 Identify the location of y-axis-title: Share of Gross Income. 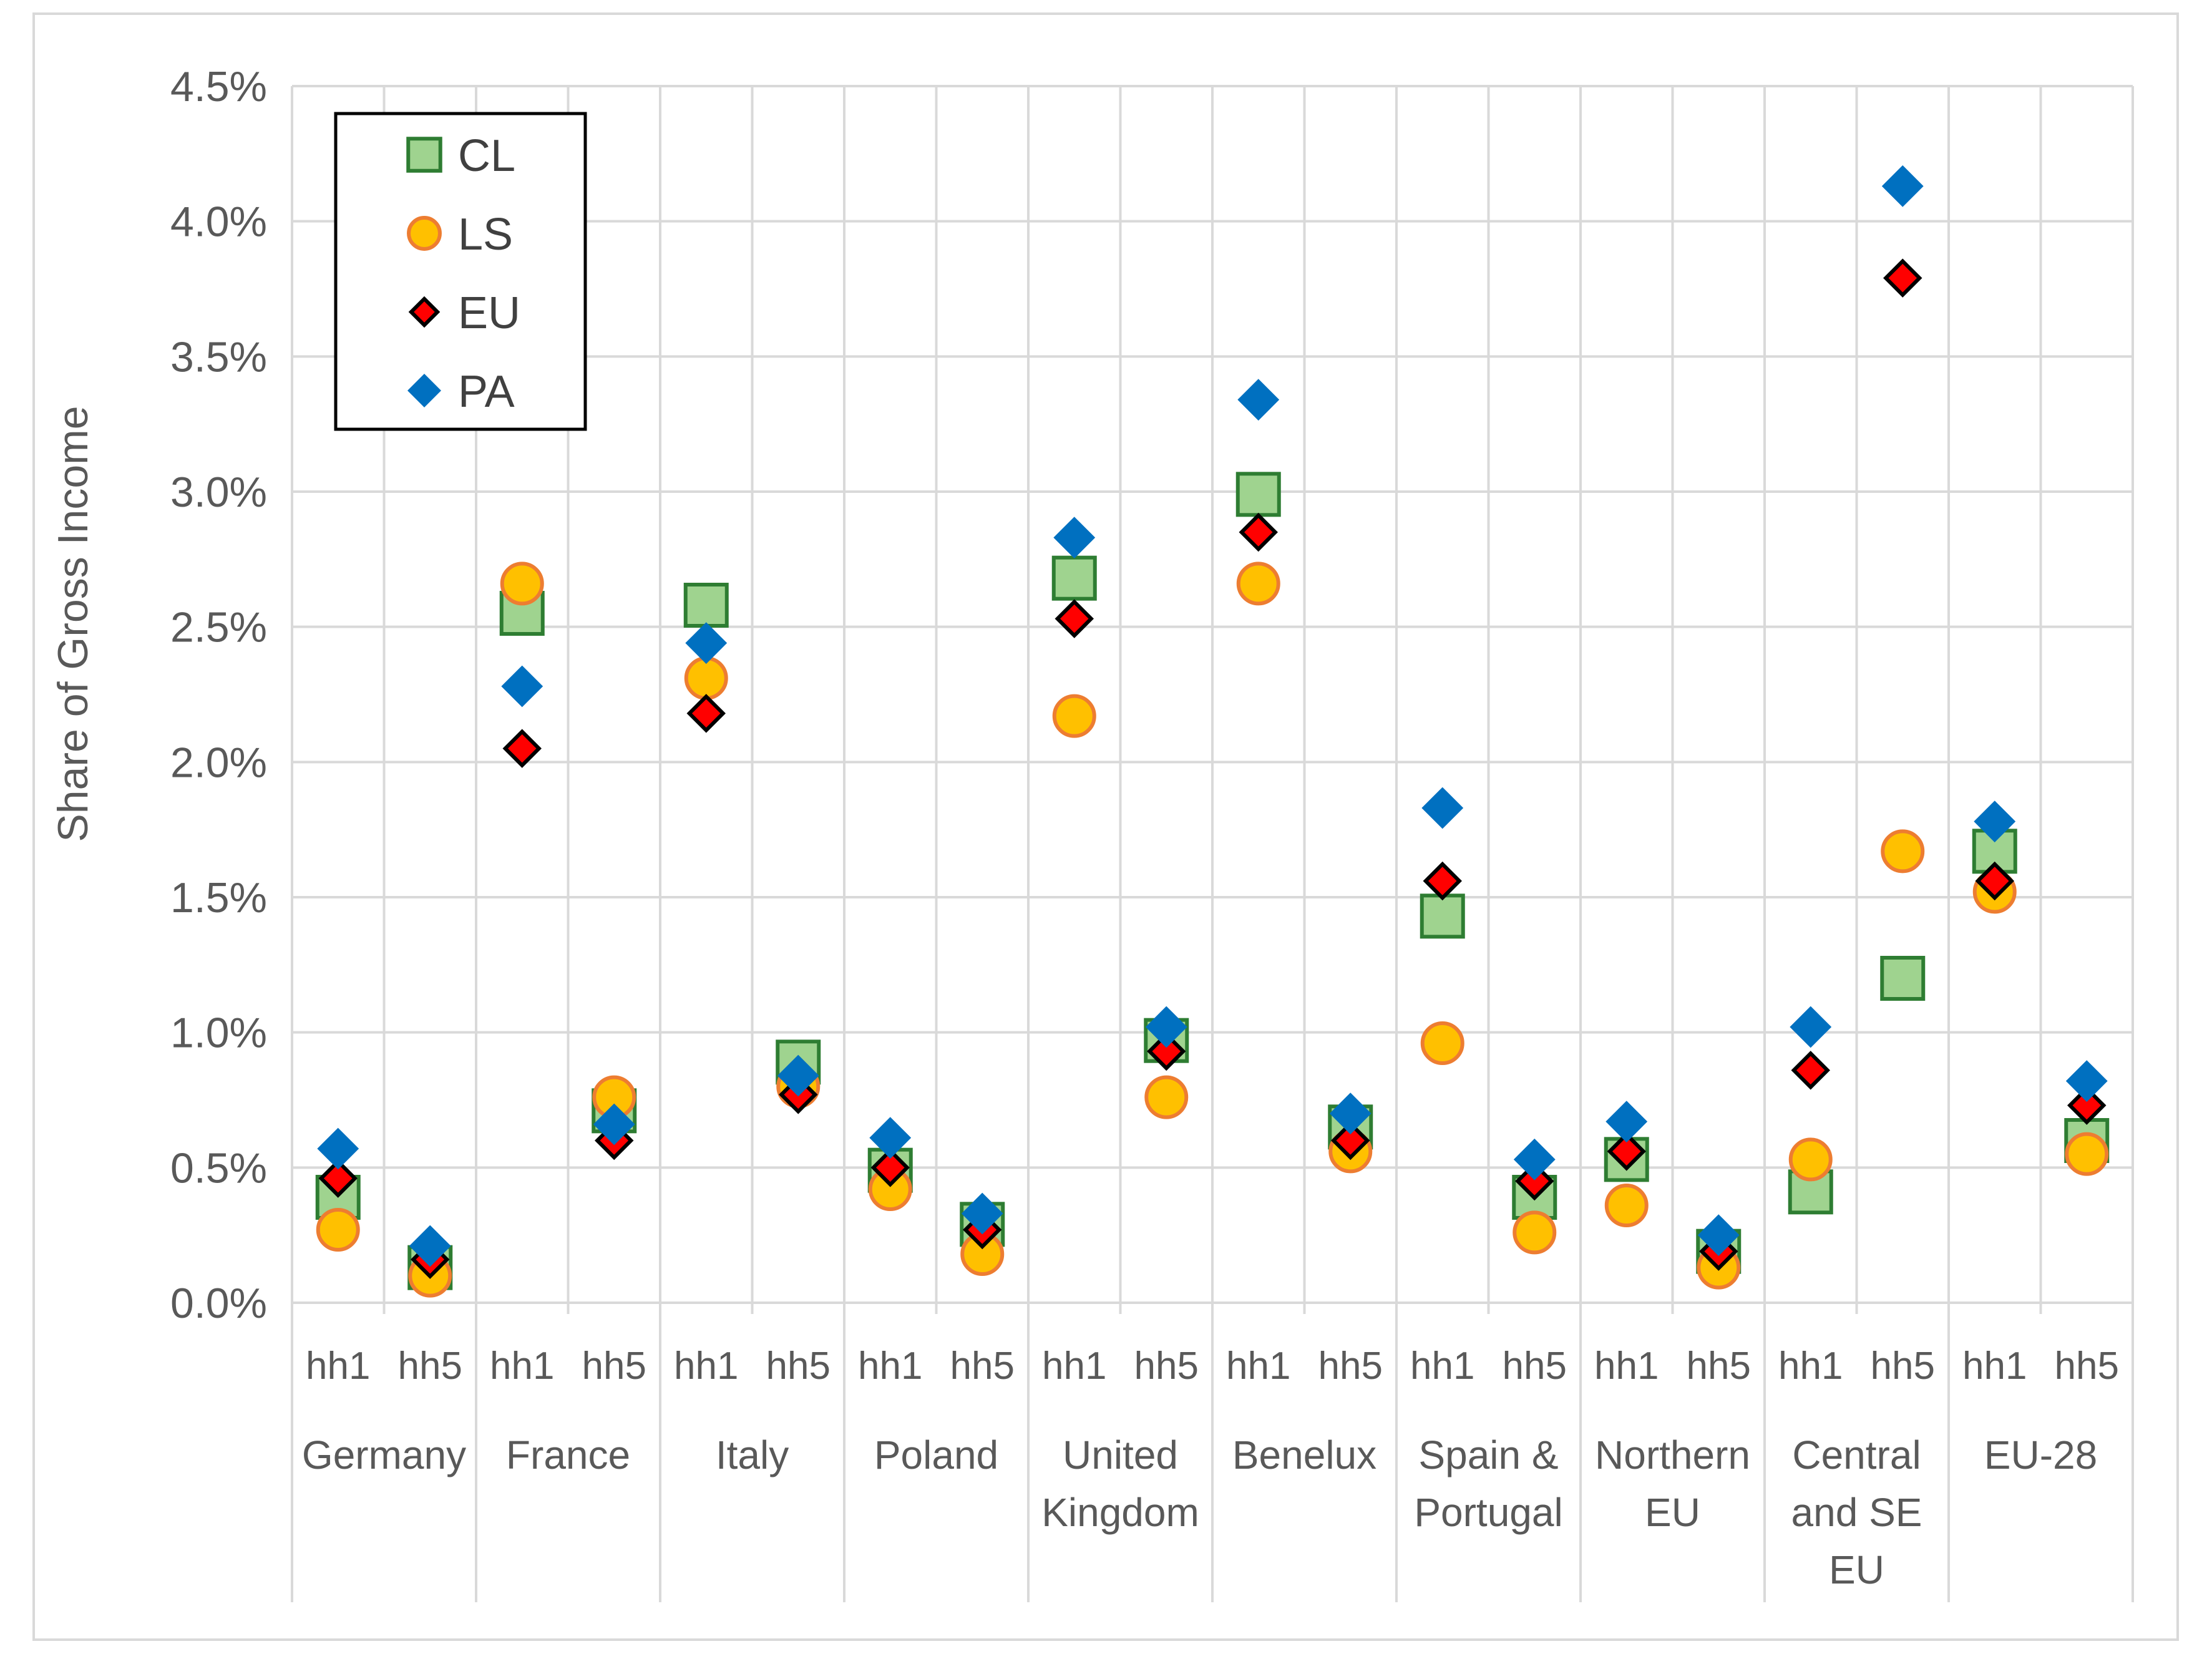
(73, 624).